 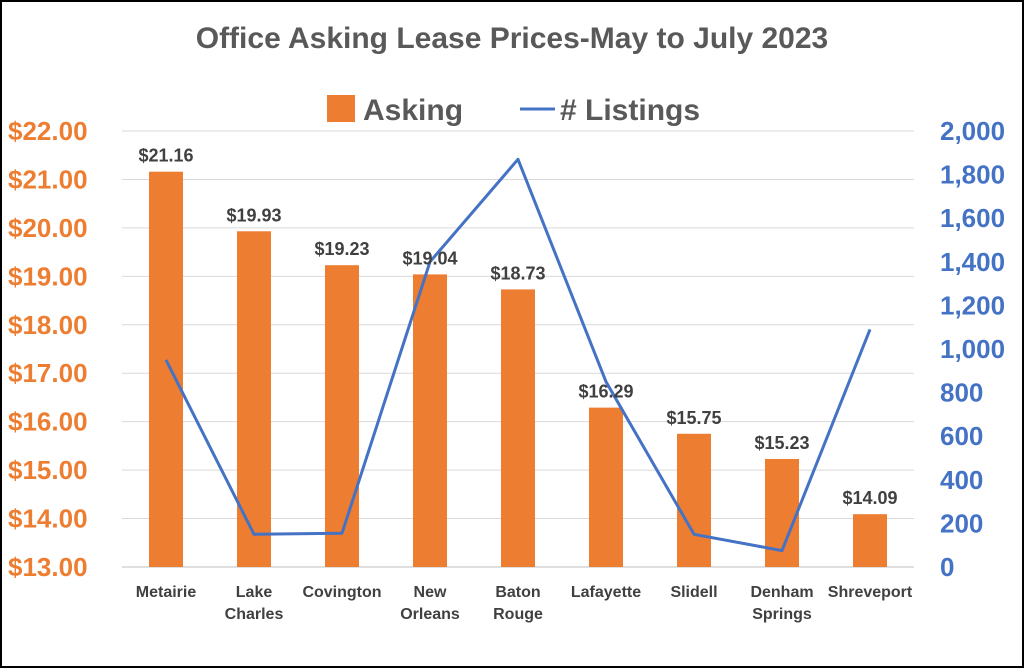 What do you see at coordinates (342, 416) in the screenshot?
I see `bar-covington` at bounding box center [342, 416].